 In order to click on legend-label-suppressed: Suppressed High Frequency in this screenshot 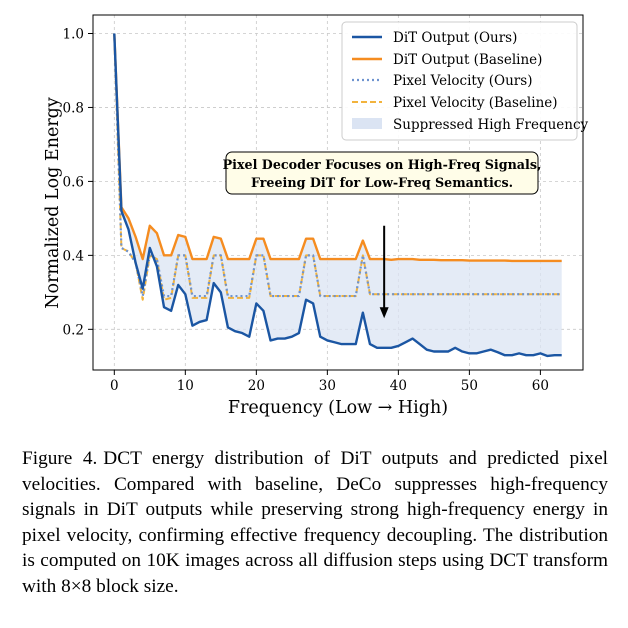, I will do `click(491, 125)`.